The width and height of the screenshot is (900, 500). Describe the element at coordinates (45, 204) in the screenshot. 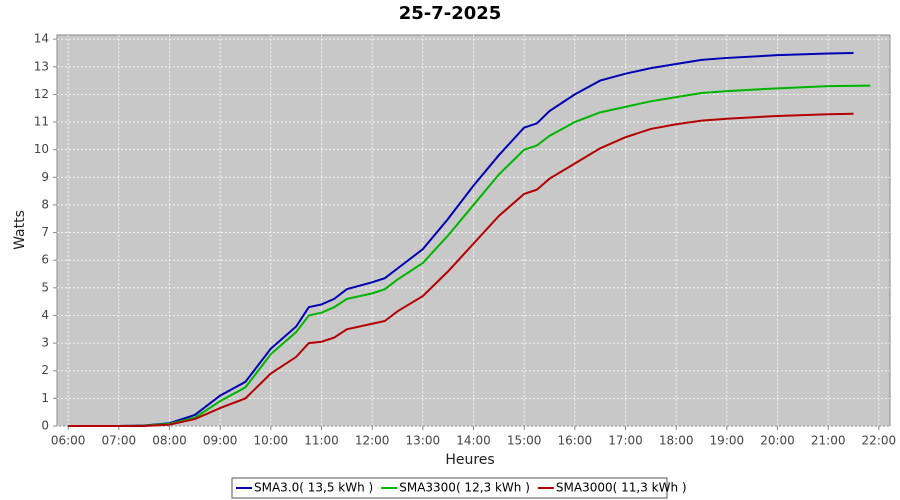

I see `y-tick-label: 8` at that location.